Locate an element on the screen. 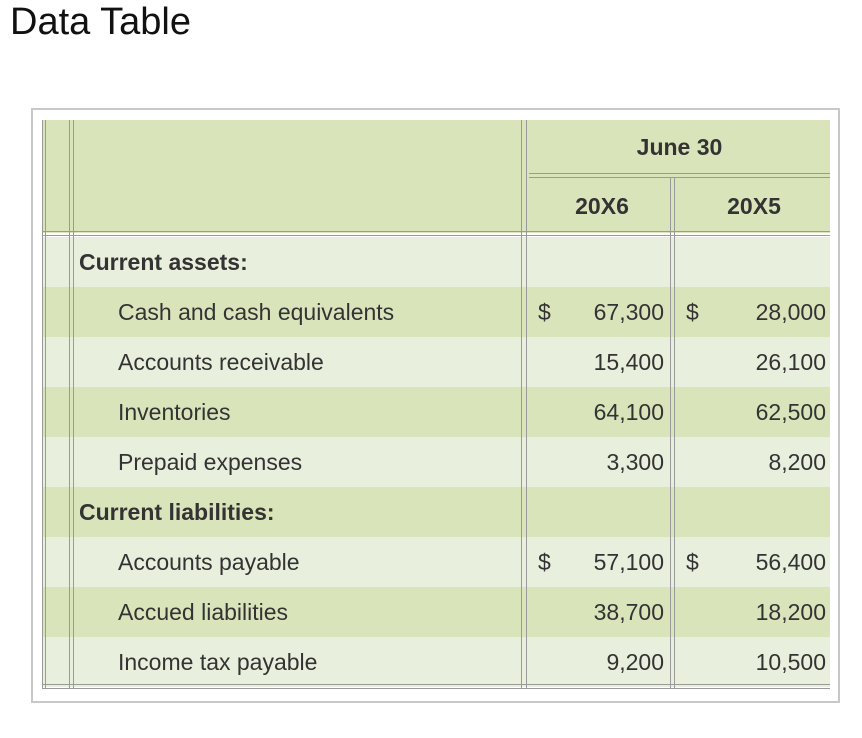 The width and height of the screenshot is (862, 738). value-20x5: 56,400 is located at coordinates (790, 562).